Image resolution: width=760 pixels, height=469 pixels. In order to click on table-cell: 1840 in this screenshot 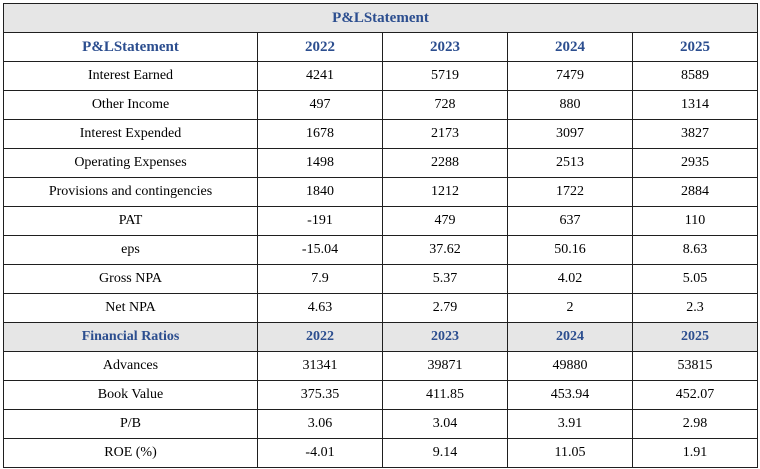, I will do `click(320, 192)`.